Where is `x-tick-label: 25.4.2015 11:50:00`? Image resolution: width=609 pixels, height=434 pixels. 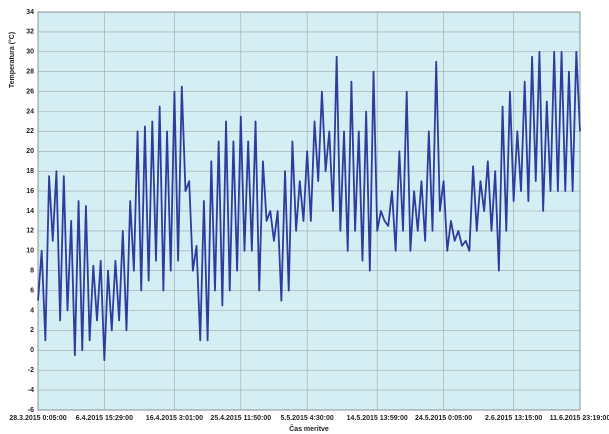 x-tick-label: 25.4.2015 11:50:00 is located at coordinates (240, 418).